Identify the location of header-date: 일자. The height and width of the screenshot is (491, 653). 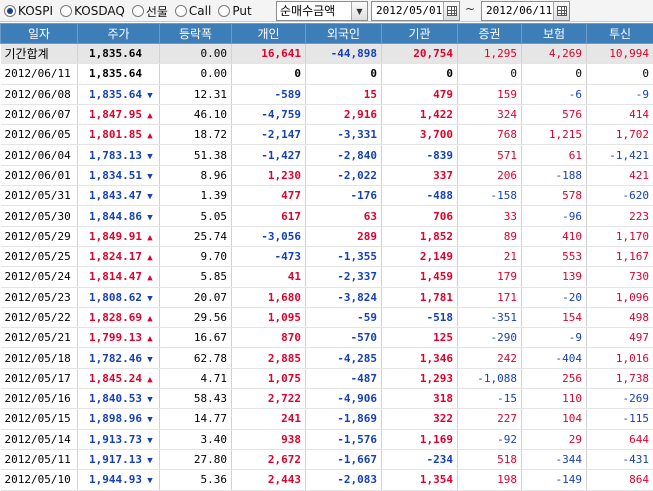
(39, 34).